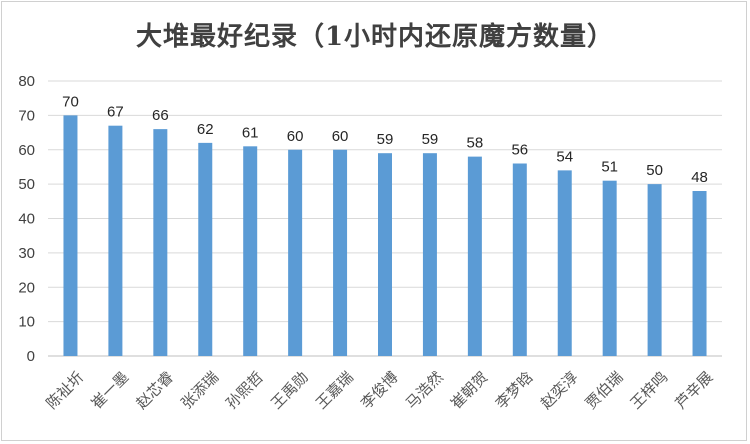 The height and width of the screenshot is (444, 750). I want to click on category-label: 赵芯睿, so click(155, 390).